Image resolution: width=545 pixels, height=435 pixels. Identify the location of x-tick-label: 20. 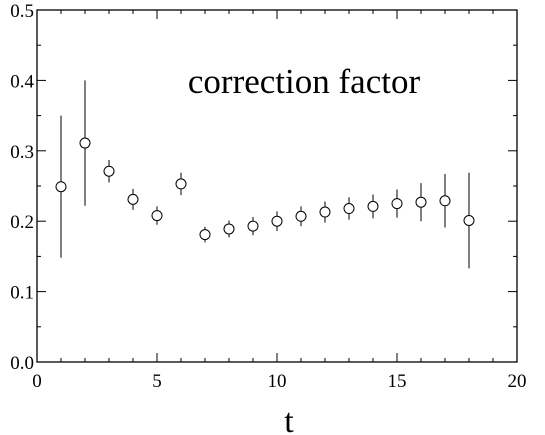
(517, 381).